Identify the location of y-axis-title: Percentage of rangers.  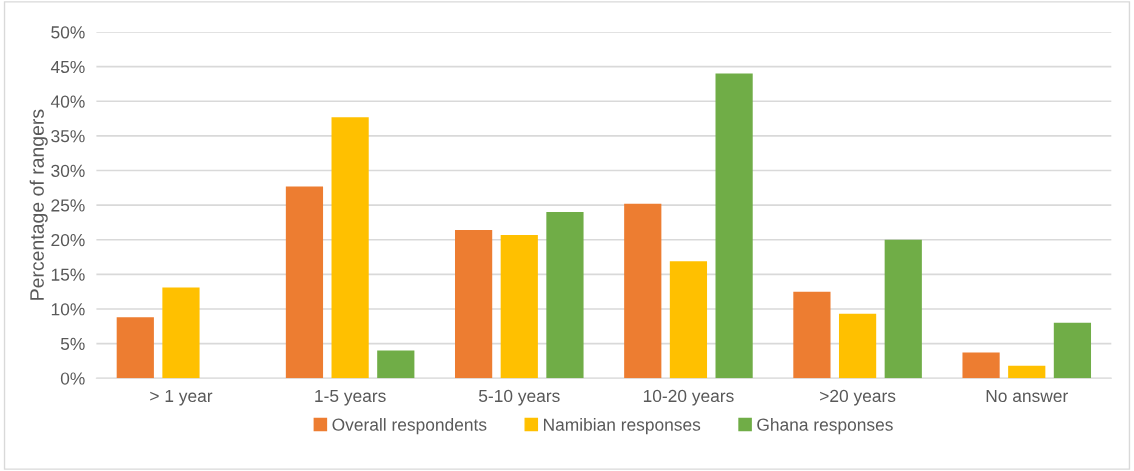
(38, 204).